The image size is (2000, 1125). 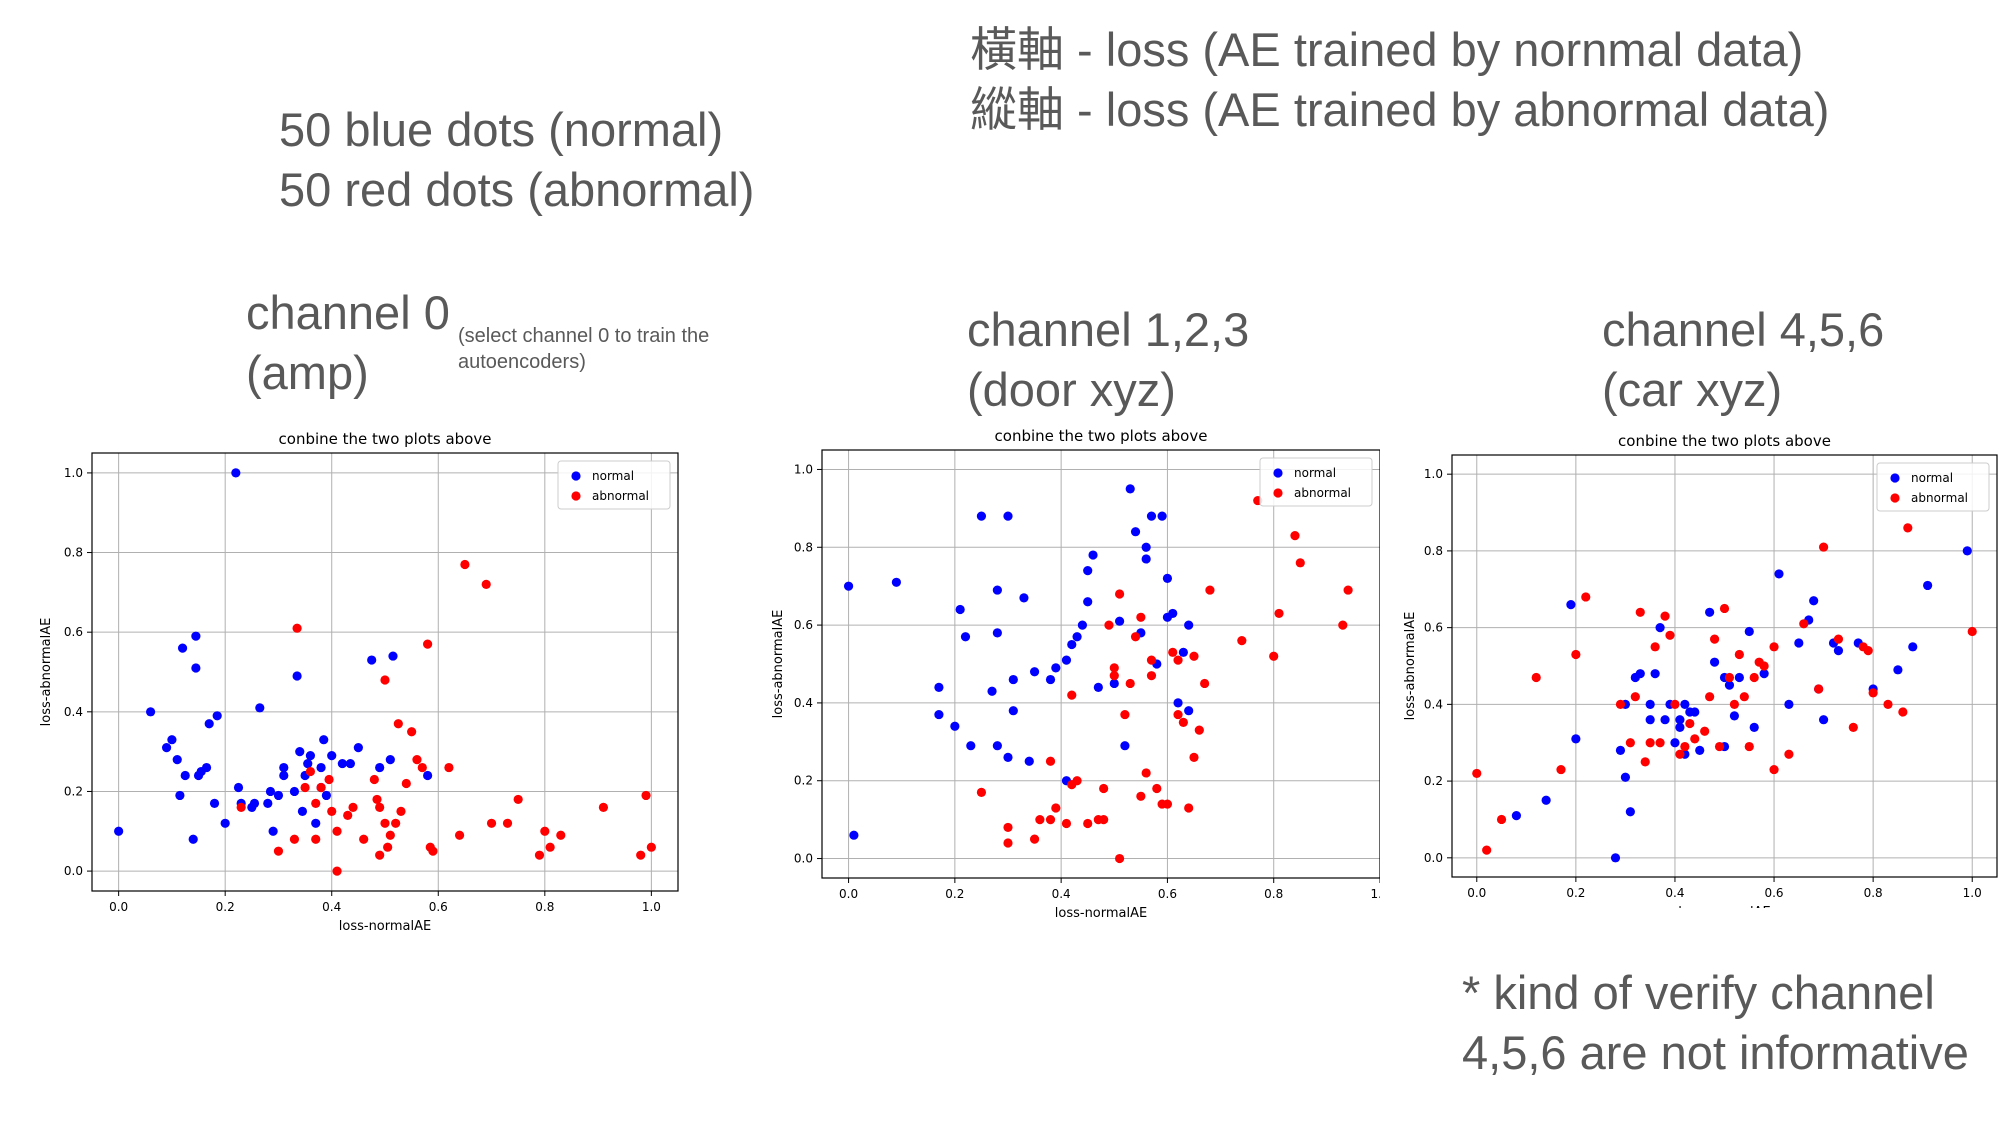 What do you see at coordinates (331, 907) in the screenshot?
I see `x-tick-label: 0.4` at bounding box center [331, 907].